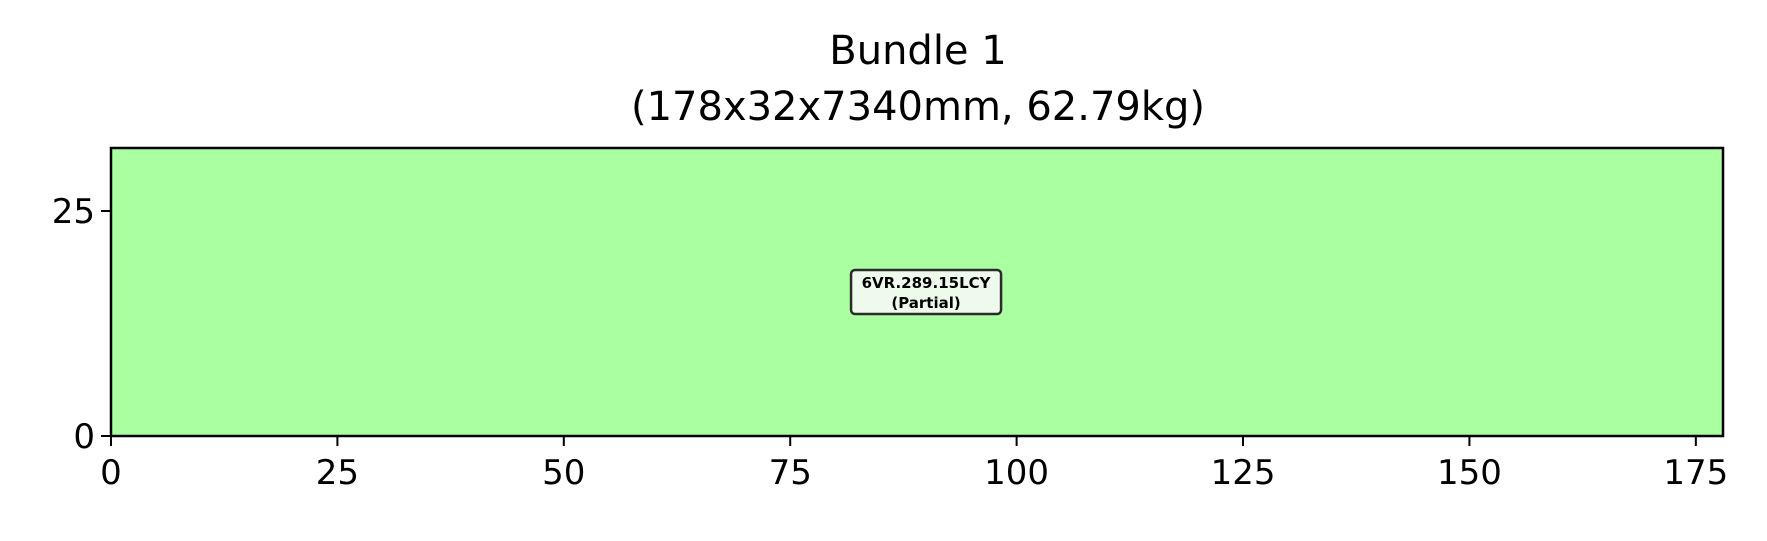 The width and height of the screenshot is (1767, 541). What do you see at coordinates (337, 473) in the screenshot?
I see `x-tick-label-25: 25` at bounding box center [337, 473].